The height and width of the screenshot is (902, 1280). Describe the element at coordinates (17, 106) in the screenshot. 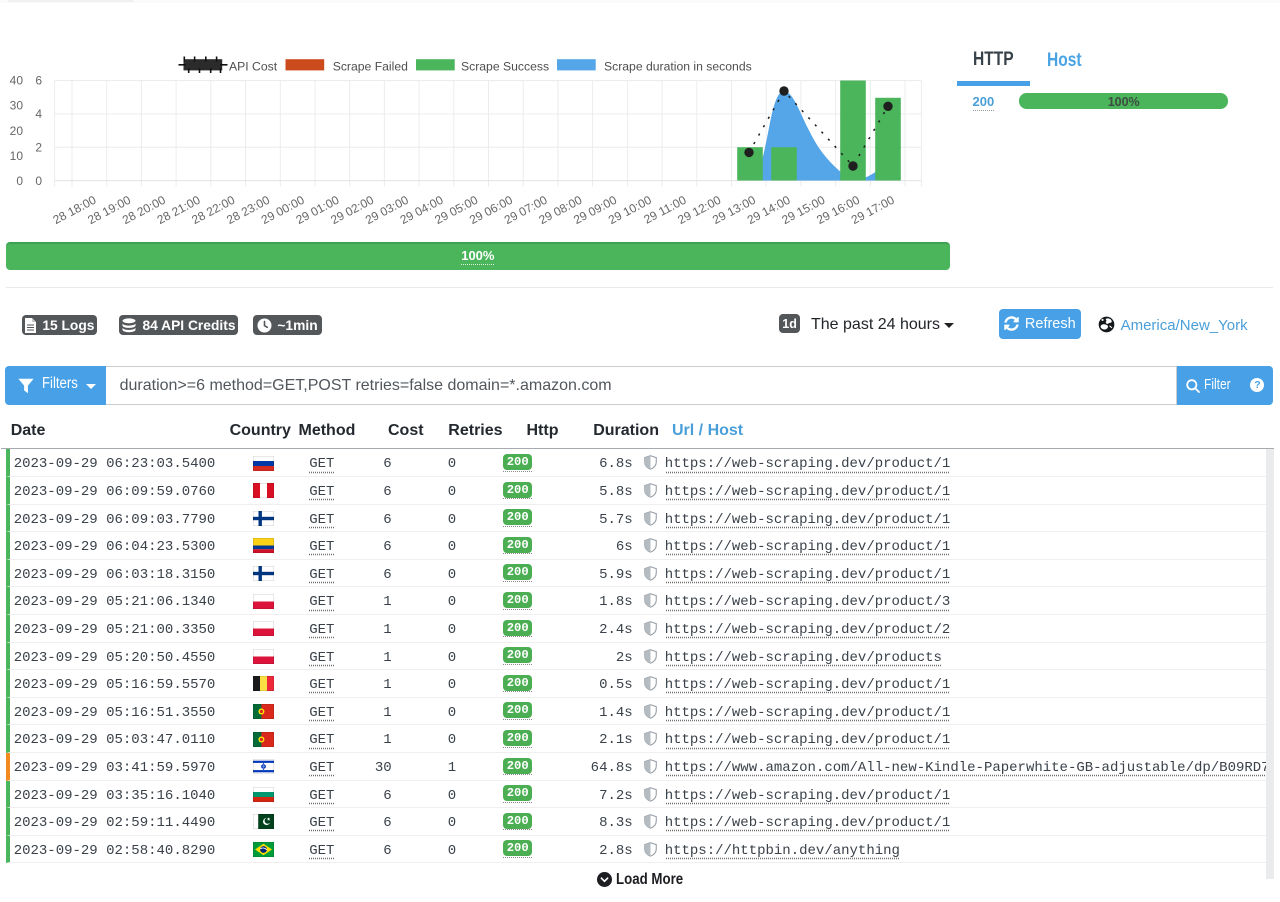

I see `svg-text: 30` at that location.